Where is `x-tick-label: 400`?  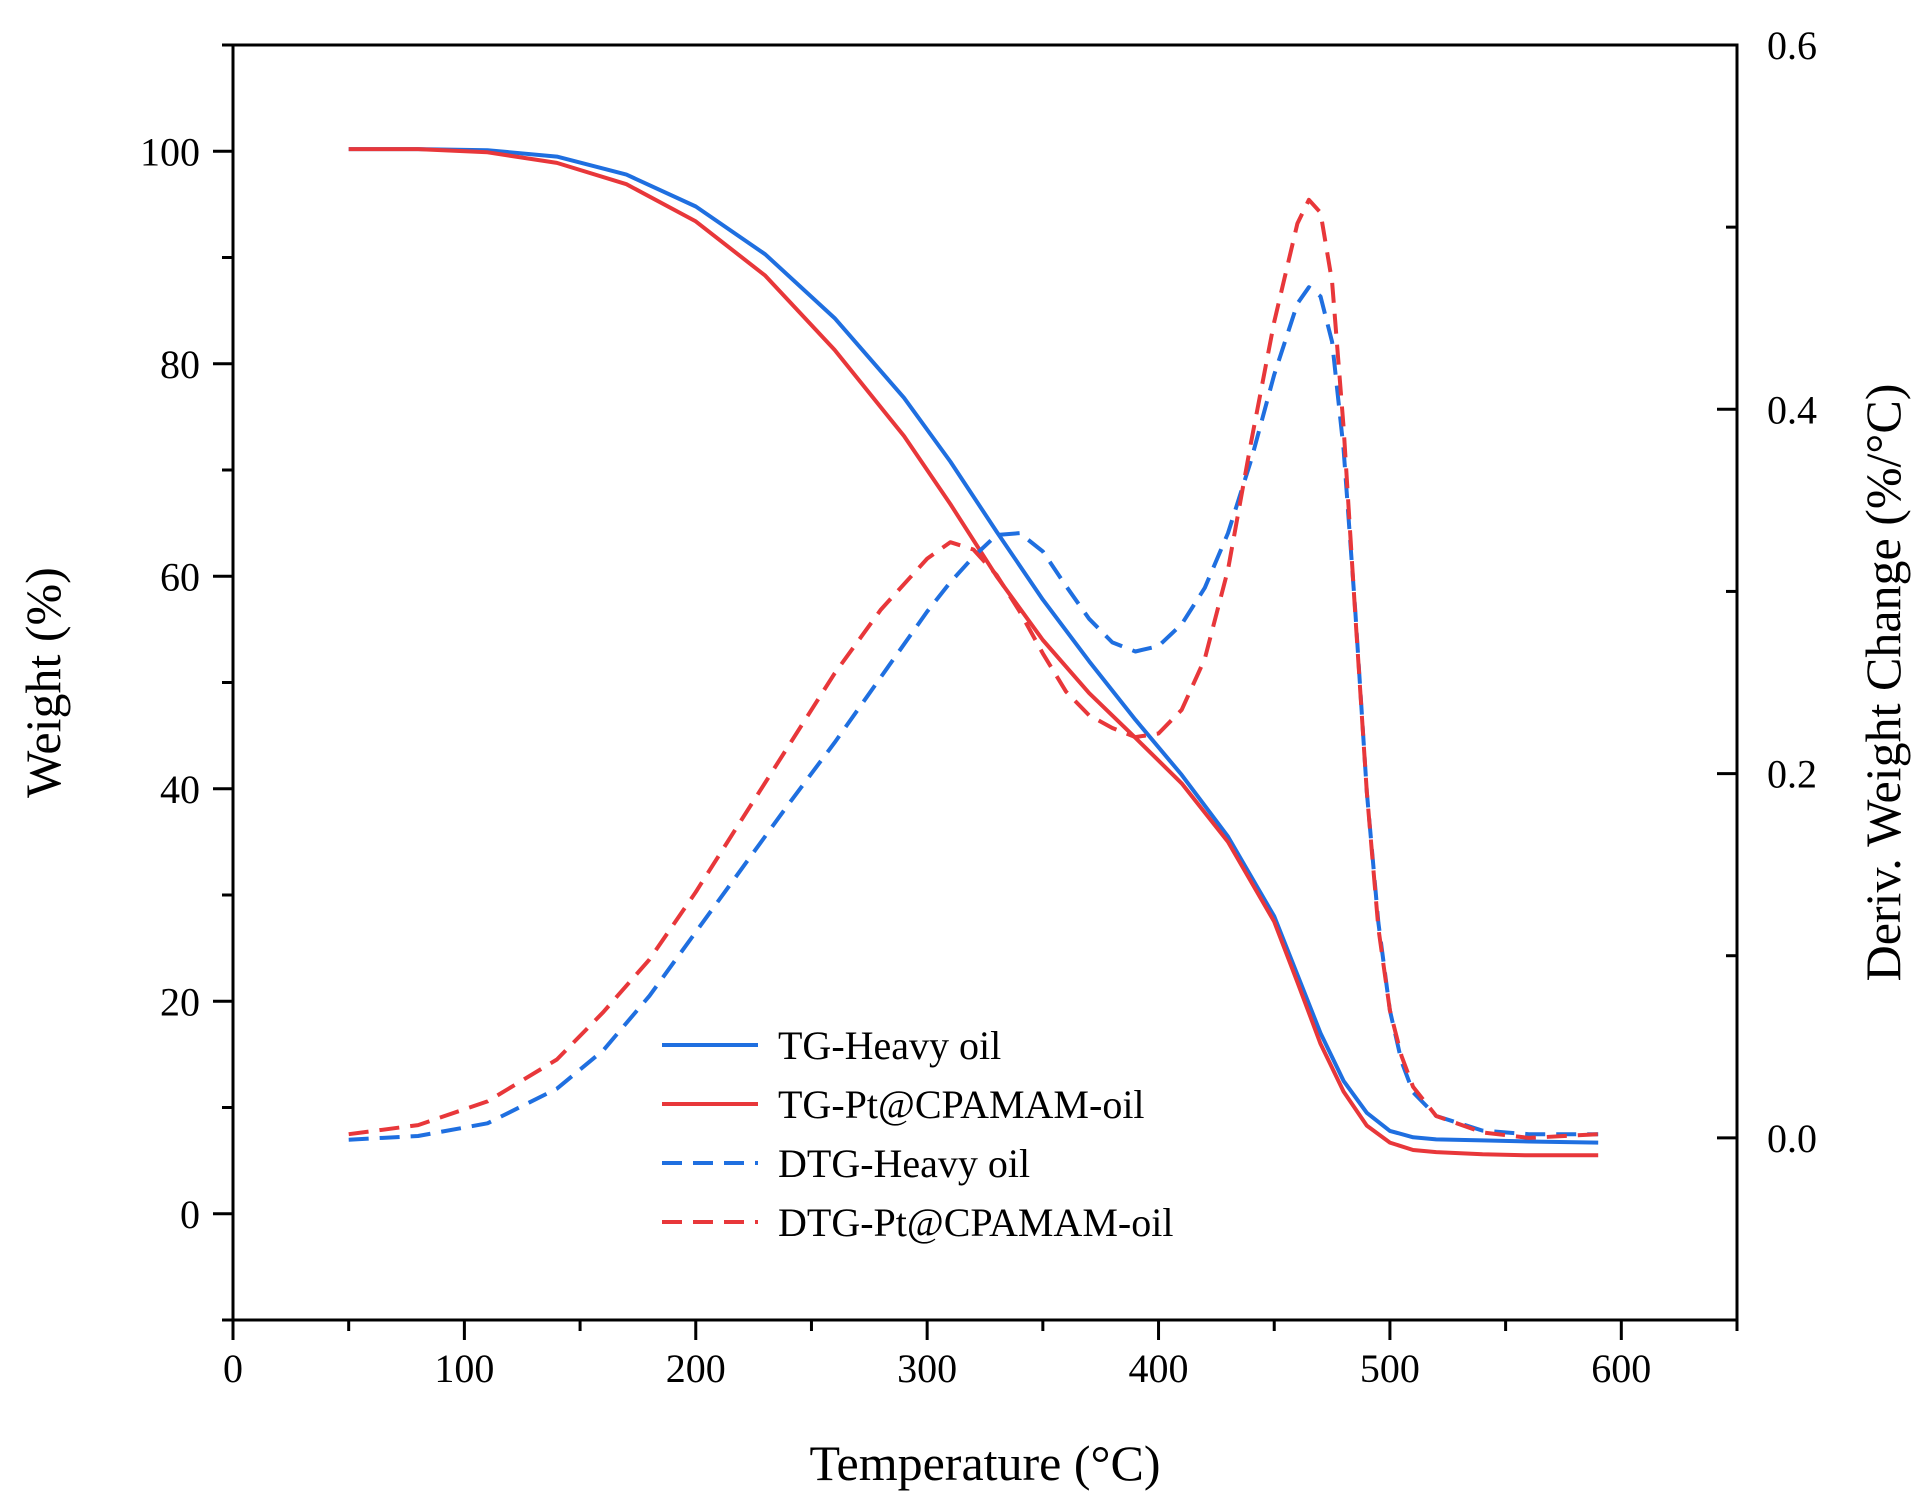 x-tick-label: 400 is located at coordinates (1159, 1368).